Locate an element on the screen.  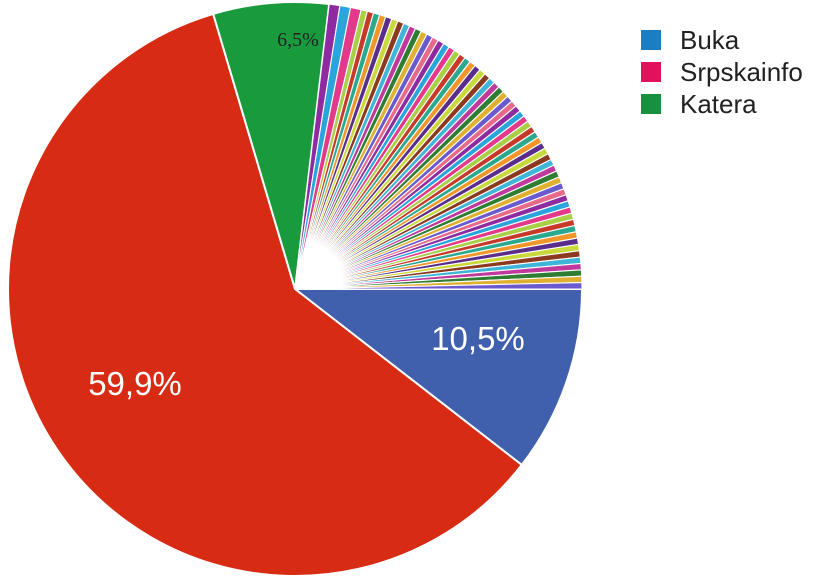
legend-item-srpskainfo: Srpskainfo is located at coordinates (722, 72).